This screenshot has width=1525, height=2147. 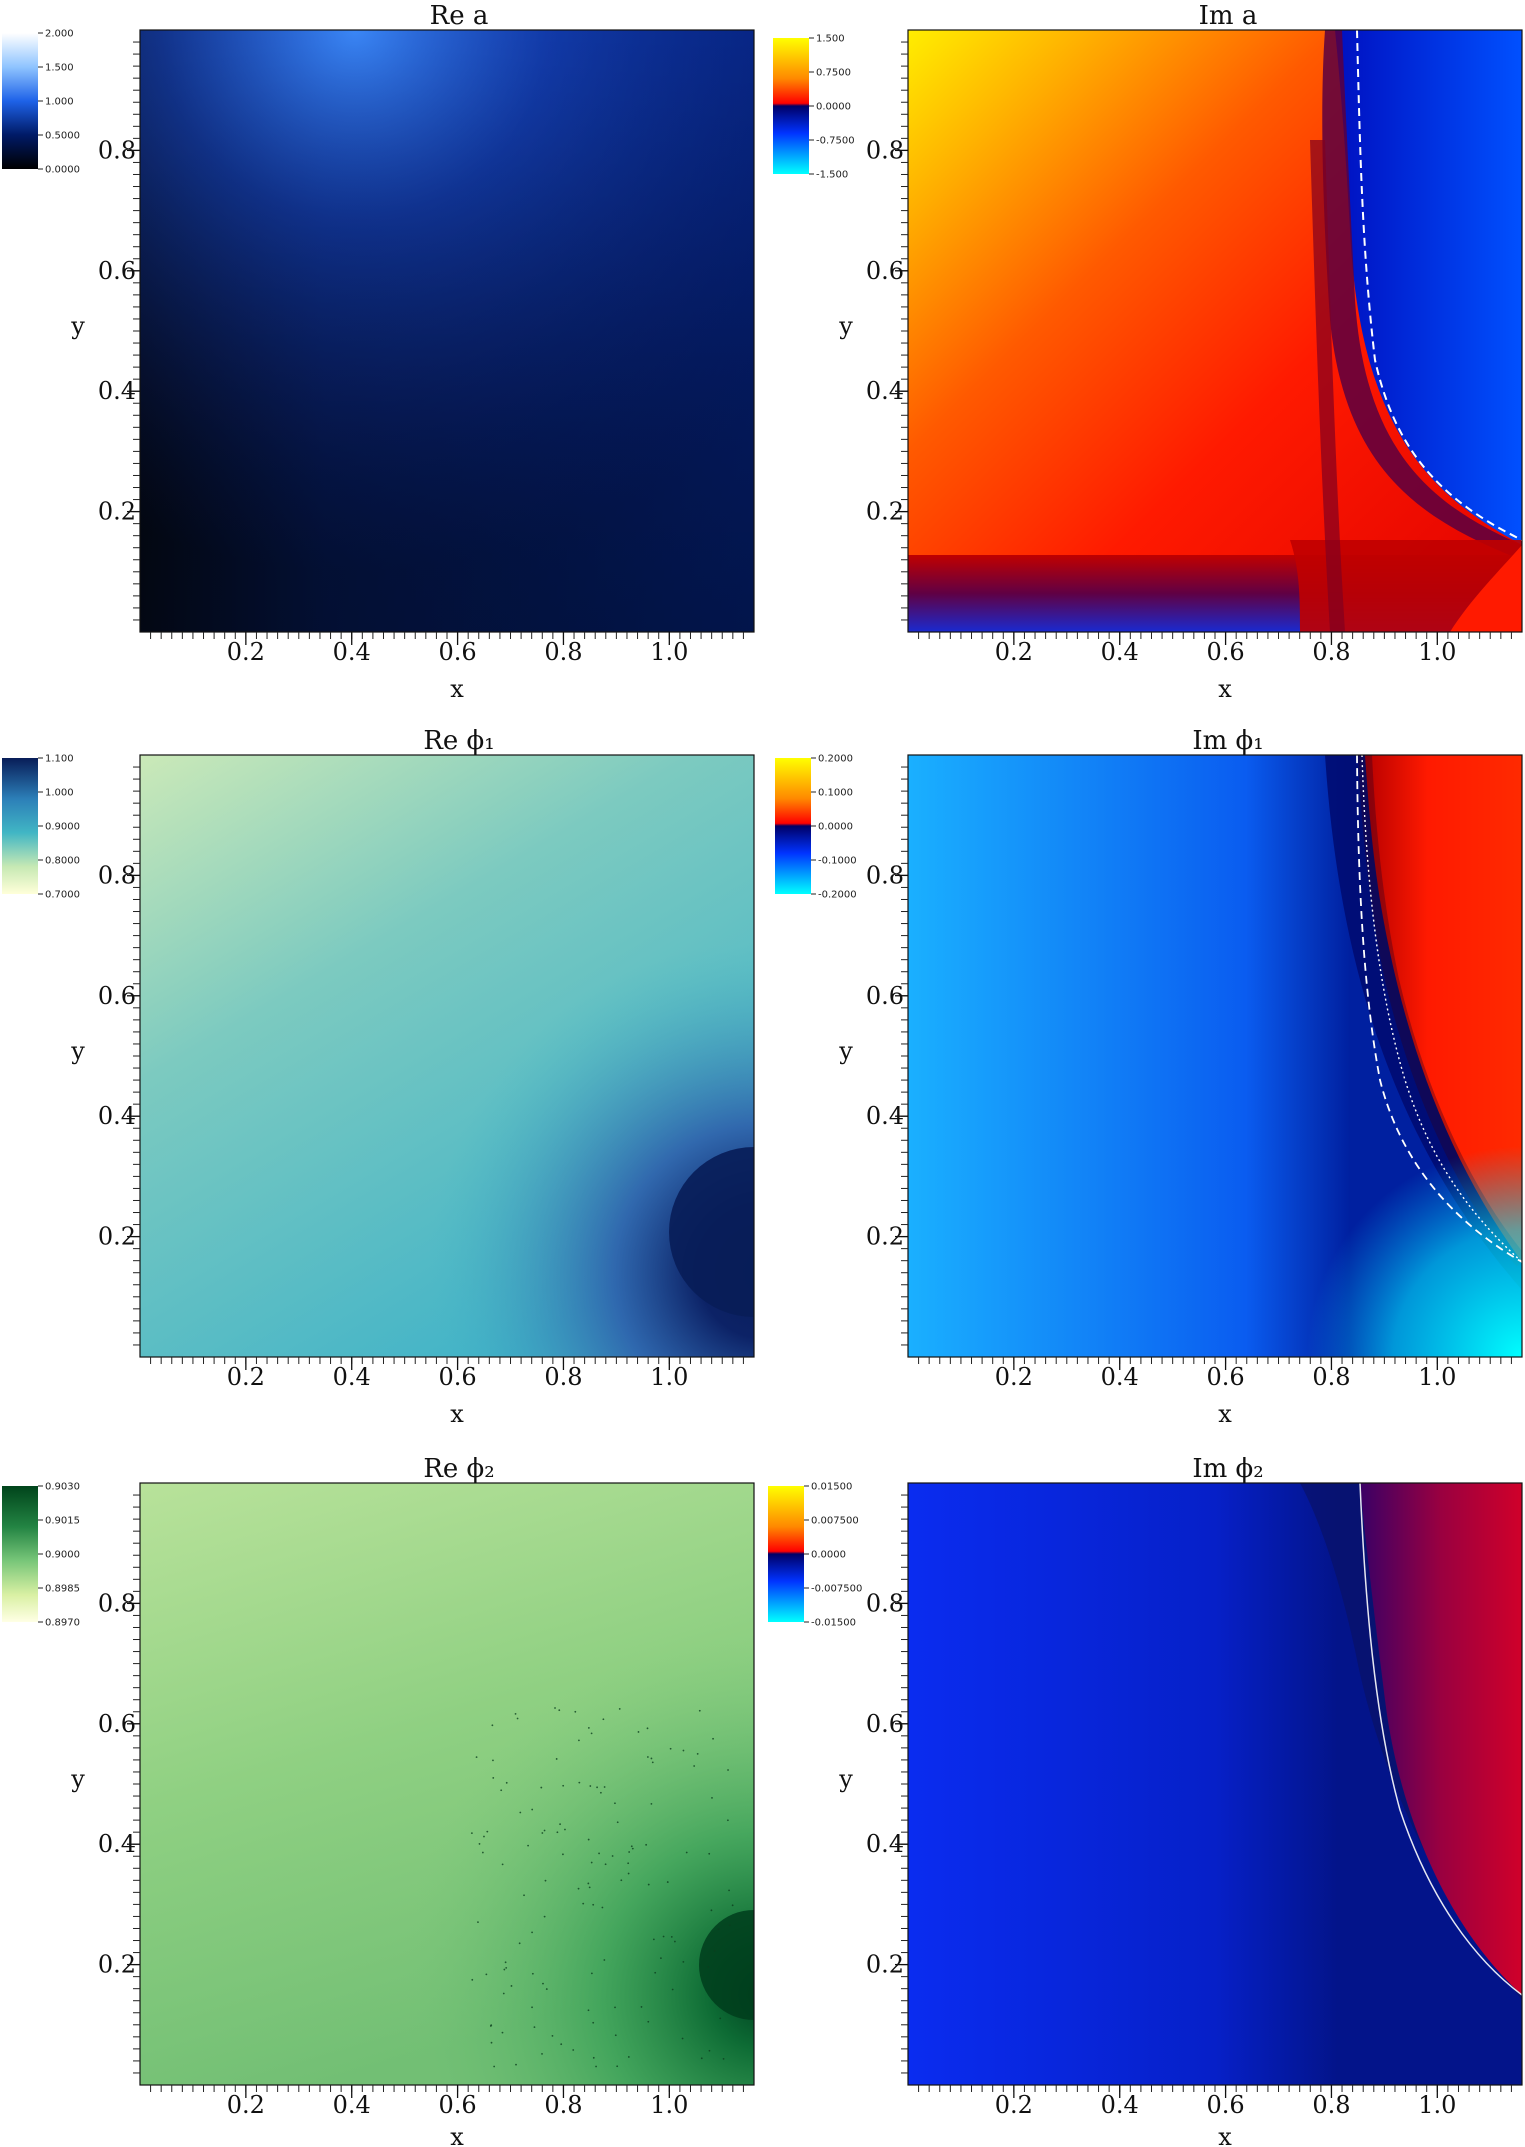 What do you see at coordinates (1228, 16) in the screenshot?
I see `panel-title: Im a` at bounding box center [1228, 16].